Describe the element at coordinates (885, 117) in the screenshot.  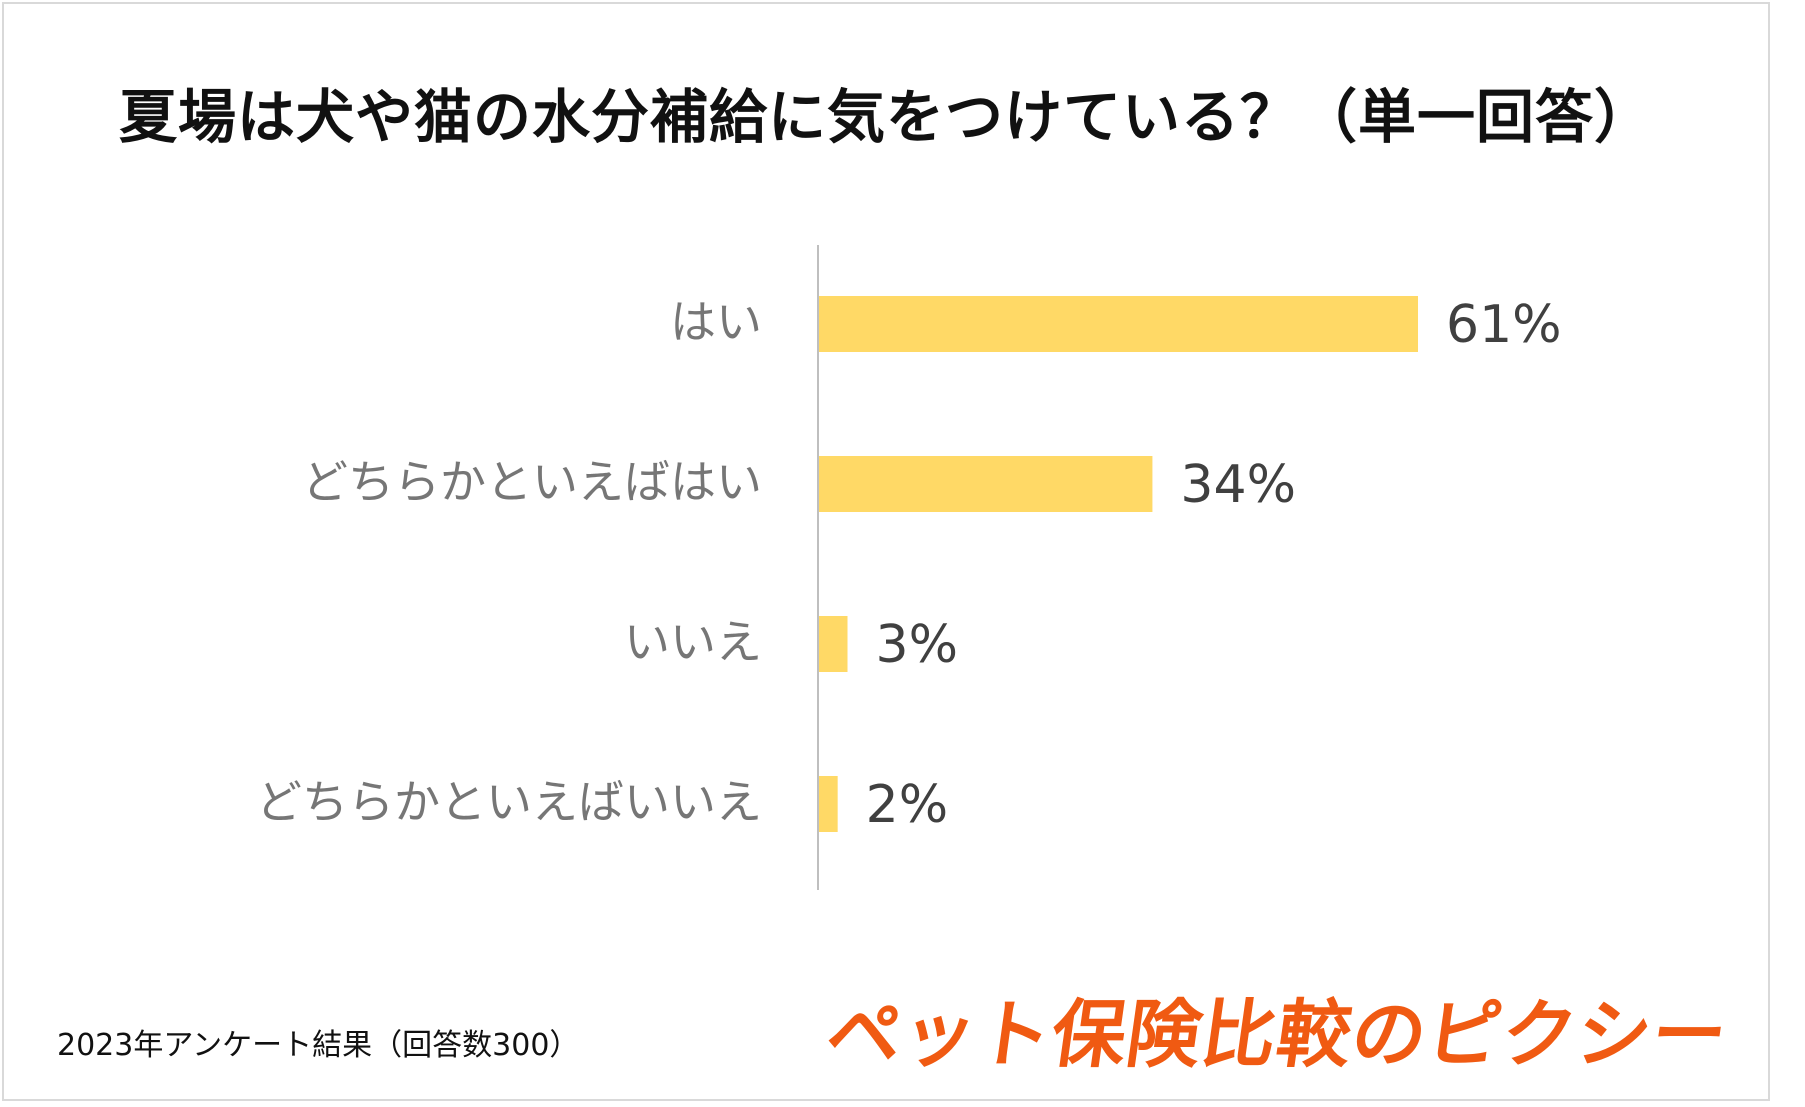
I see `chart-title: 夏場は犬や猫の水分補給に気をつけている？（単一回答）` at that location.